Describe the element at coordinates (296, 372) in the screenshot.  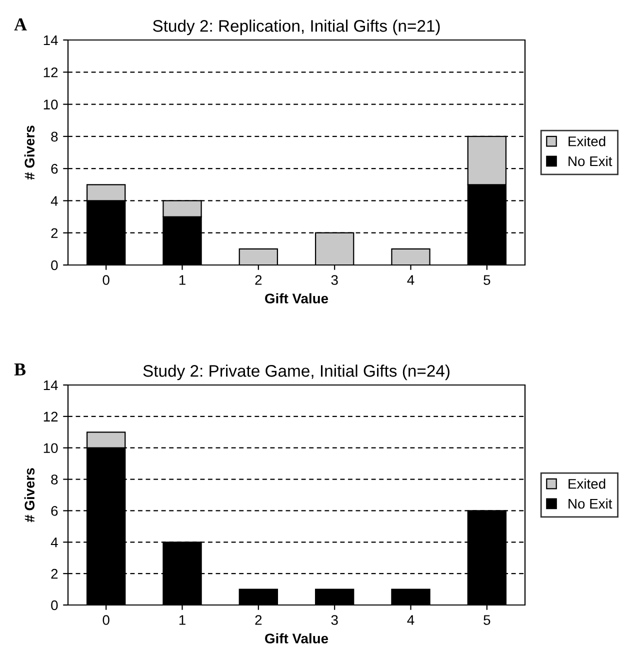
I see `chart-title: Study 2: Private Game, Initial Gifts (n=24)` at that location.